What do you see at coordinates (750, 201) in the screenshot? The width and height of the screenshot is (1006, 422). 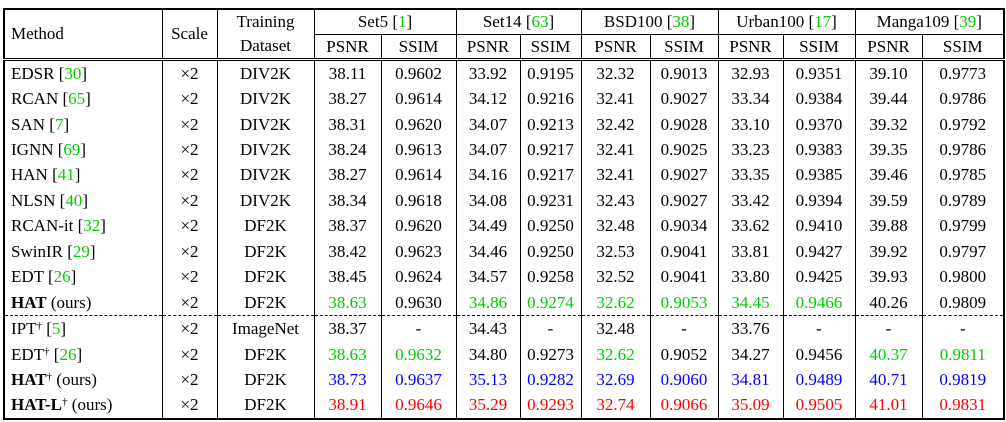 I see `psnr-value-cell: 33.42` at bounding box center [750, 201].